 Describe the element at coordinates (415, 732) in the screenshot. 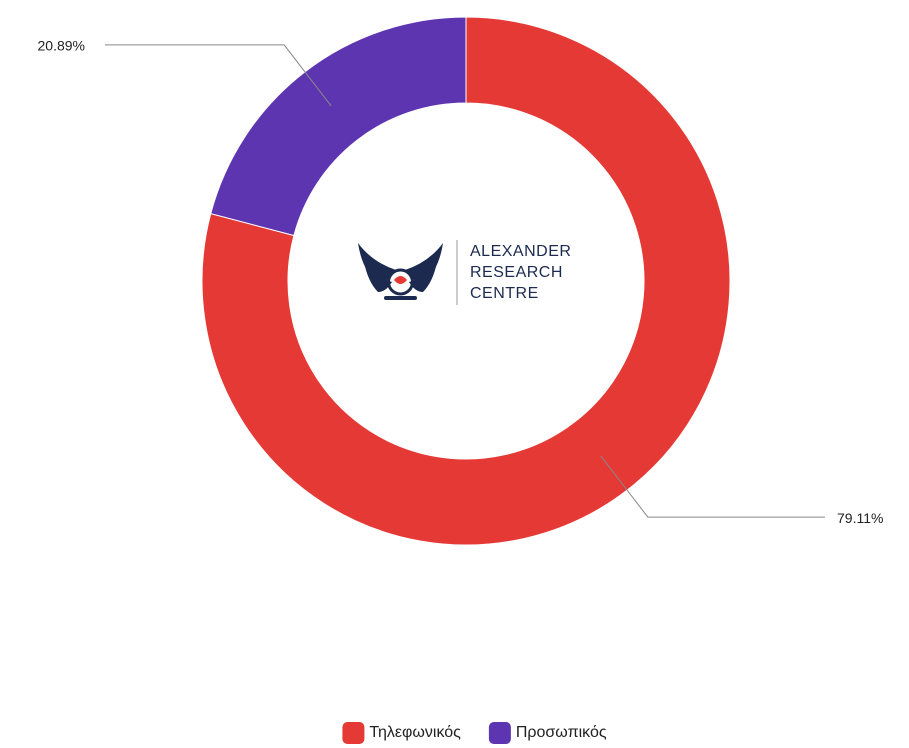

I see `legend-label: Τηλεφωνικός` at that location.